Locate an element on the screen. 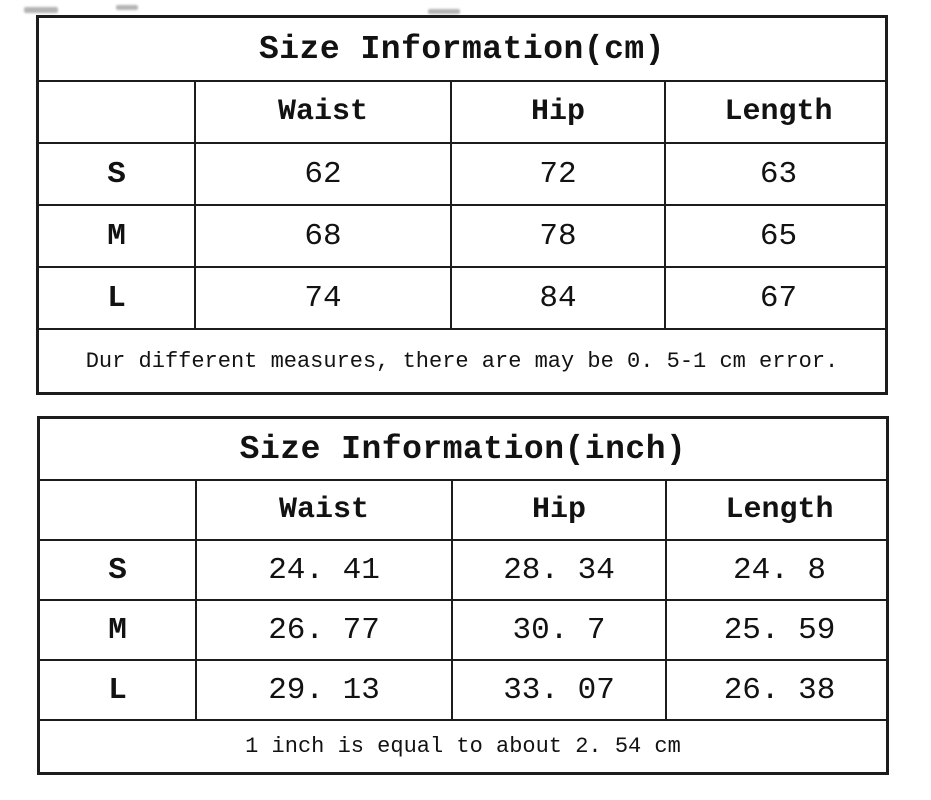  table-row-l: L 29. 13 33. 07 26. 38 is located at coordinates (463, 689).